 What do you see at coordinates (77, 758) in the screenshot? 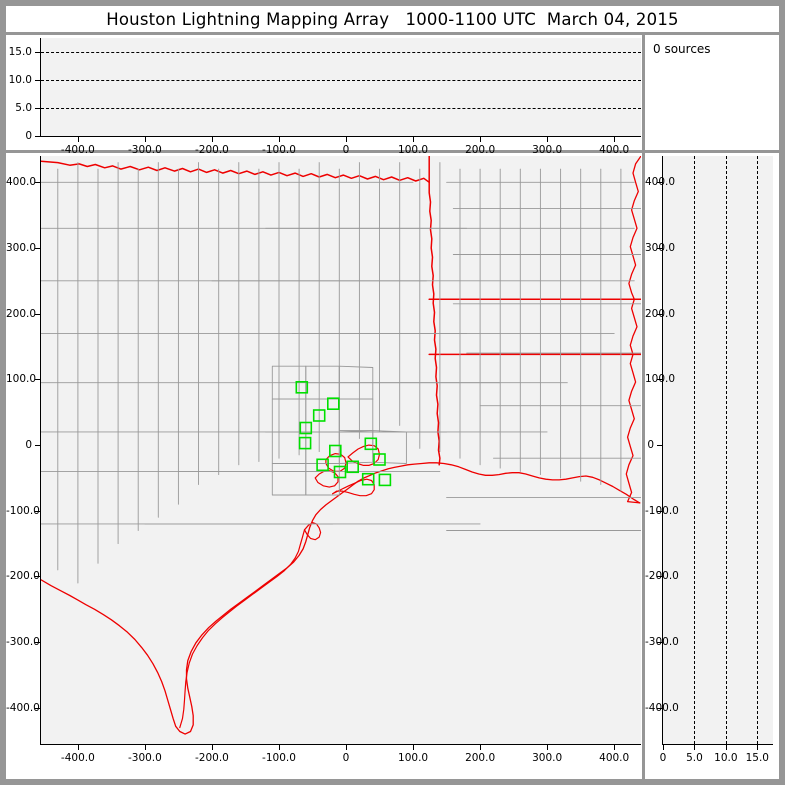
I see `x-tick-label: -400.0` at bounding box center [77, 758].